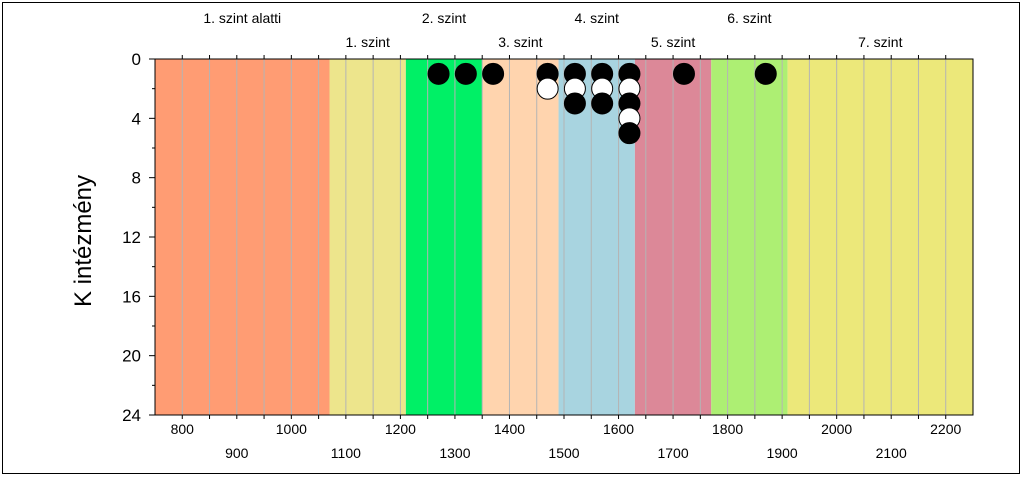  Describe the element at coordinates (454, 453) in the screenshot. I see `x-tick-label: 1300` at that location.